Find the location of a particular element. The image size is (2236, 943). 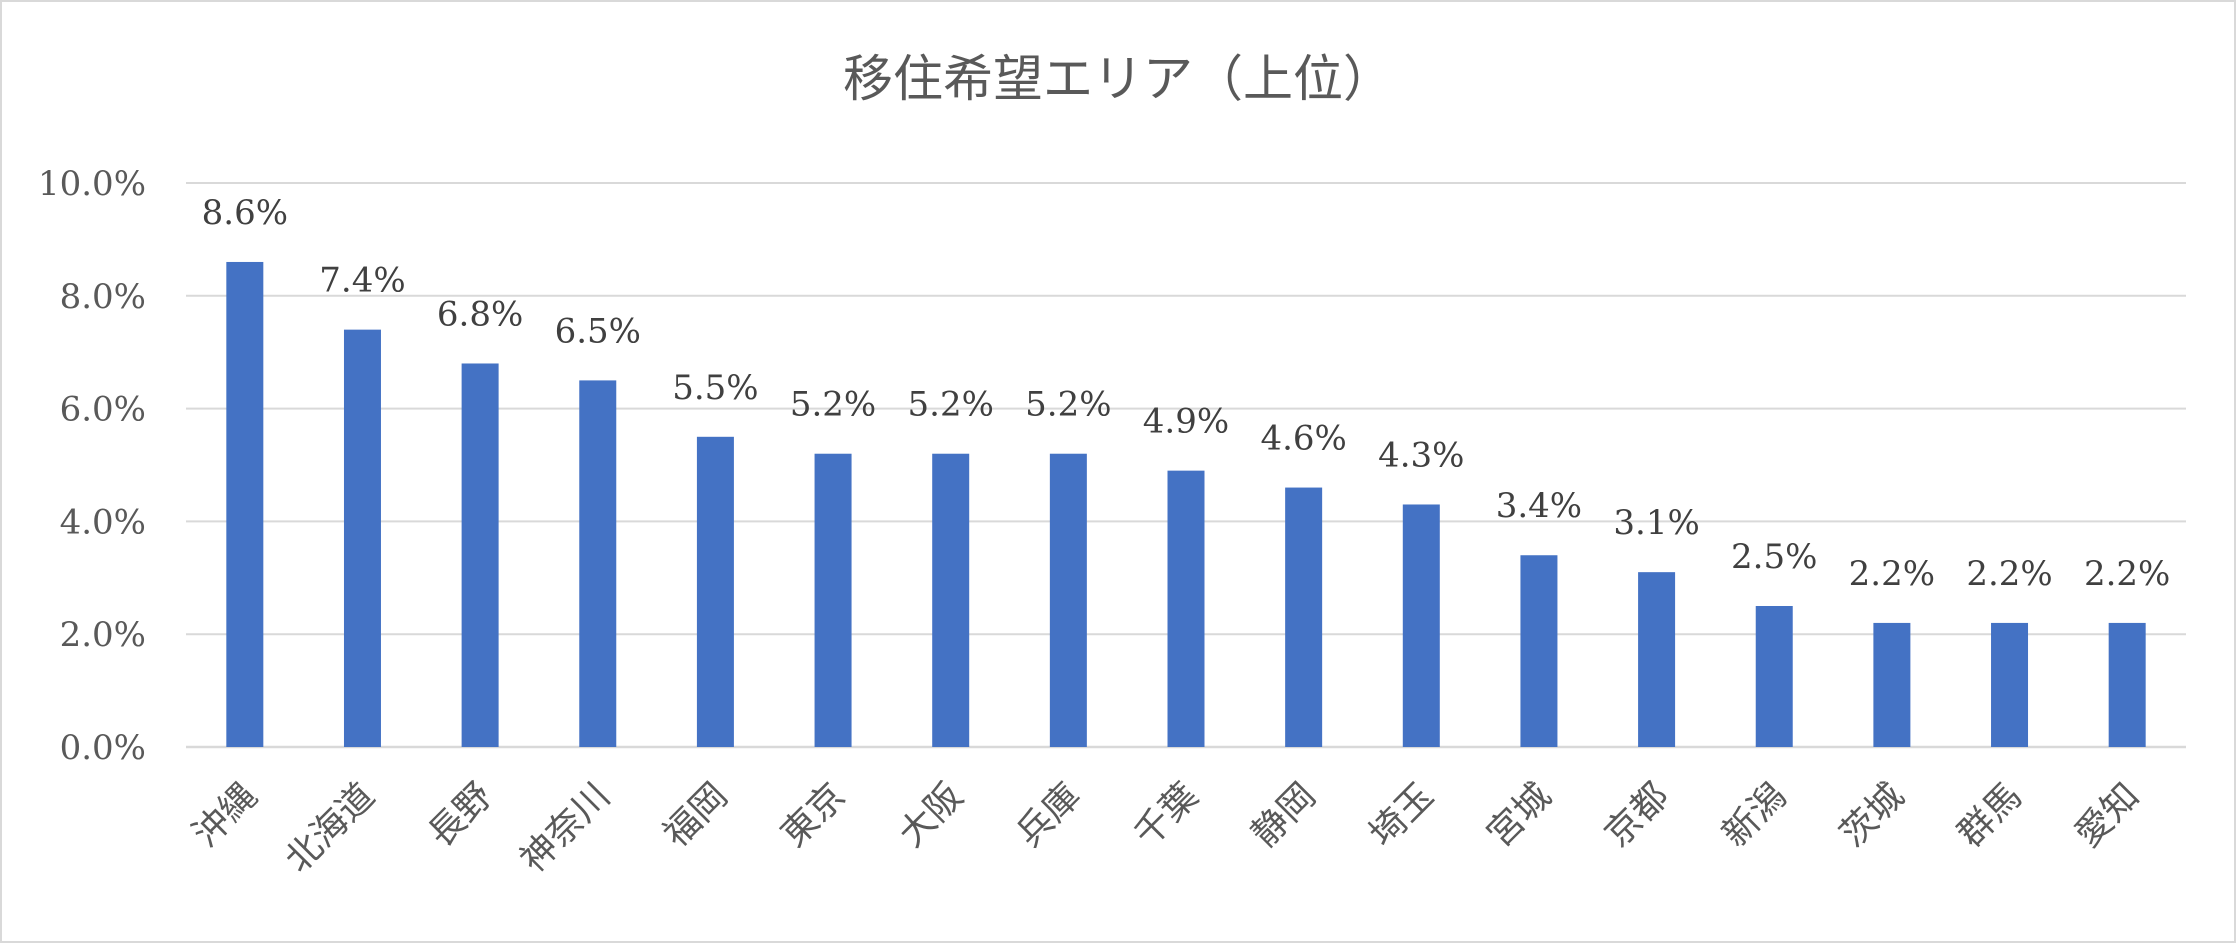

x-tick-label: 大阪 is located at coordinates (931, 815).